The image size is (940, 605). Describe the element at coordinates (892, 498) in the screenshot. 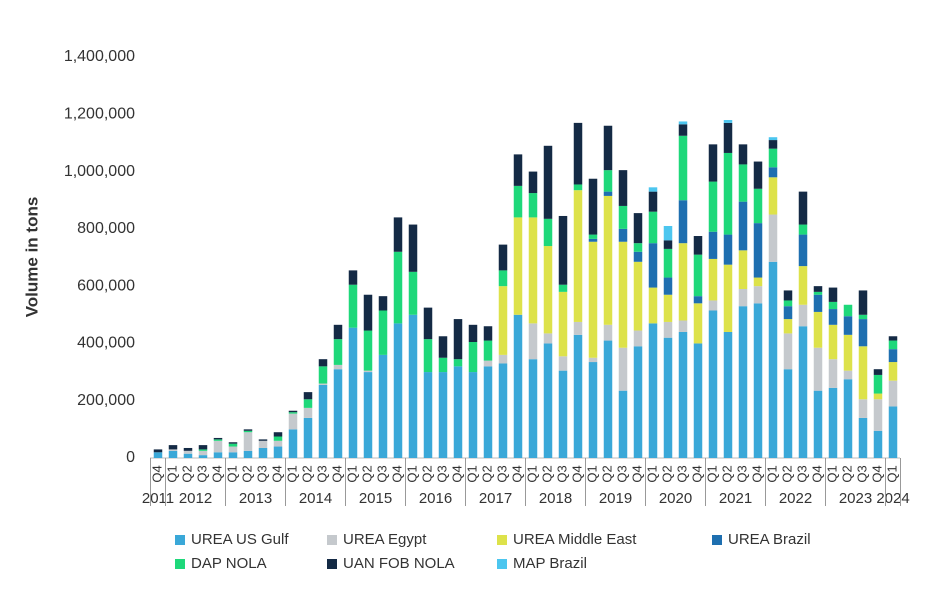

I see `year-label: 2024` at that location.